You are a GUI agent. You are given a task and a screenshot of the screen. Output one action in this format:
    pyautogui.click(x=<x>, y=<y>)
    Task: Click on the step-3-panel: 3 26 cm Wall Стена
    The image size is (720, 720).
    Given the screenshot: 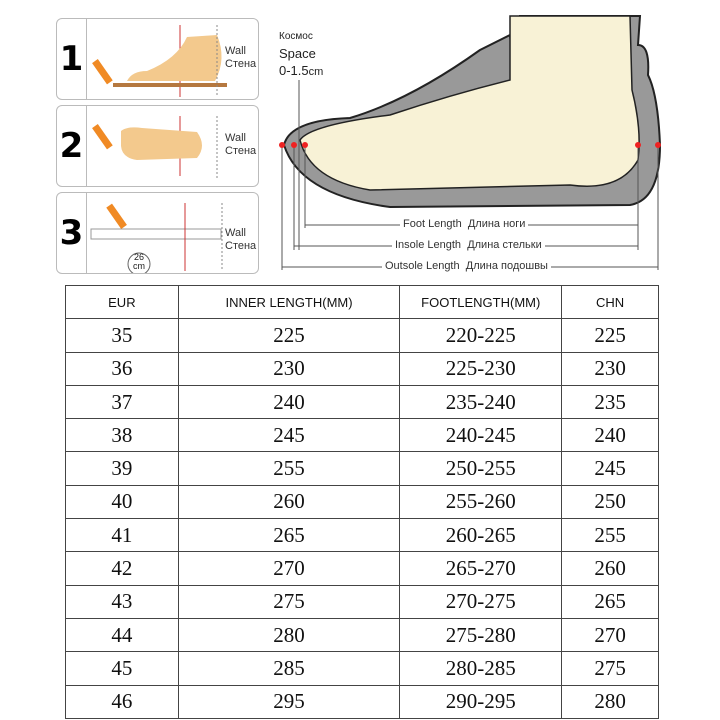 What is the action you would take?
    pyautogui.click(x=157, y=233)
    